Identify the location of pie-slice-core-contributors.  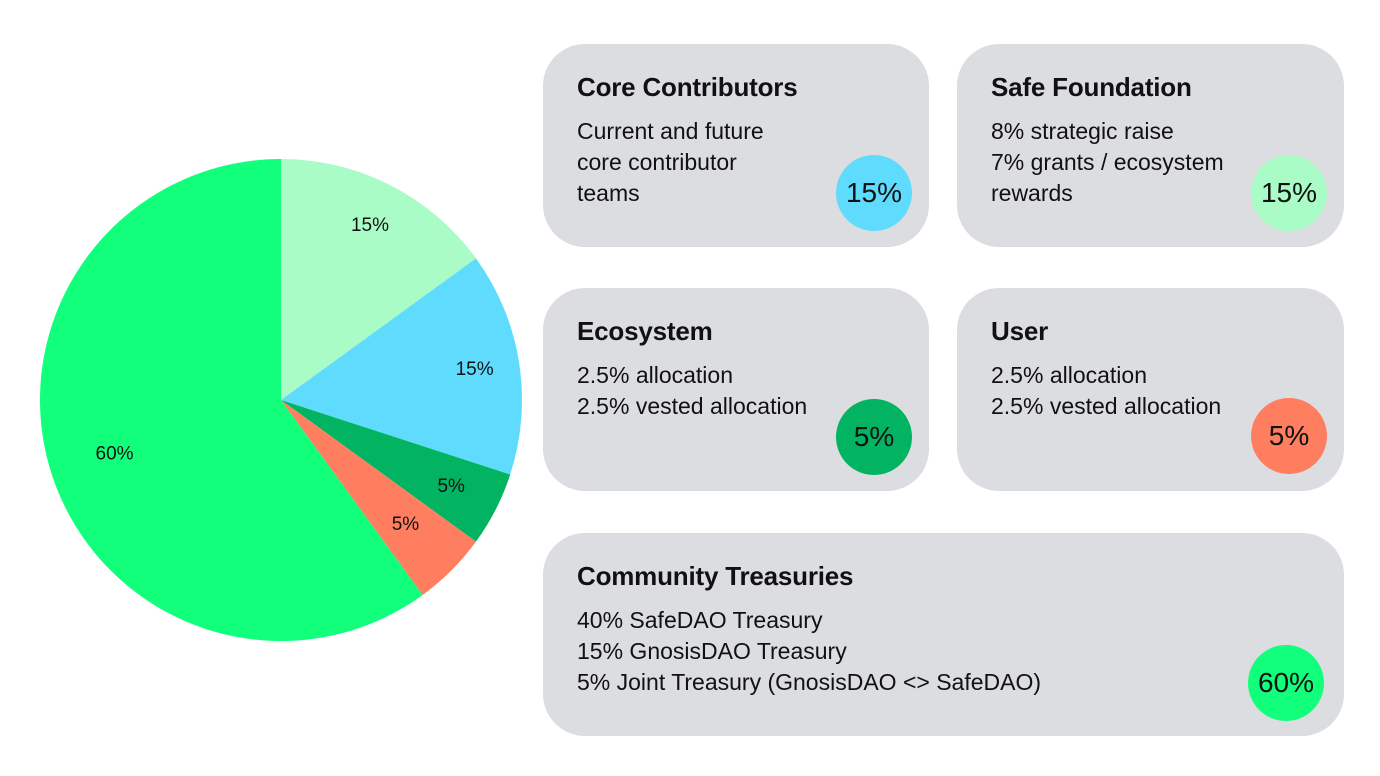
(401, 366).